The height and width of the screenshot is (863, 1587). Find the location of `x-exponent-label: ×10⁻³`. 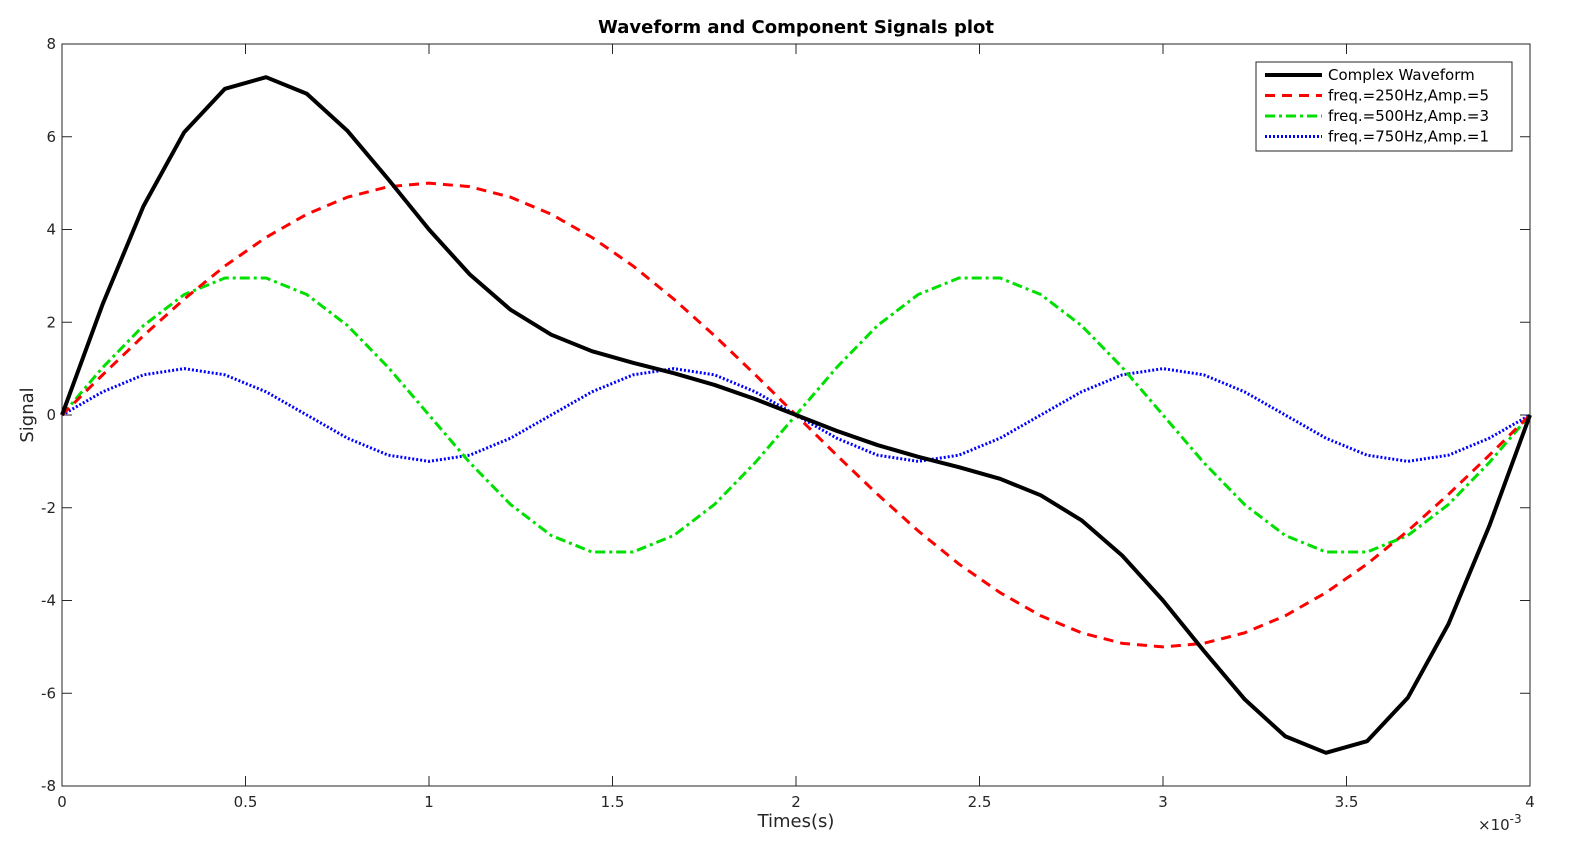

x-exponent-label: ×10⁻³ is located at coordinates (1500, 823).